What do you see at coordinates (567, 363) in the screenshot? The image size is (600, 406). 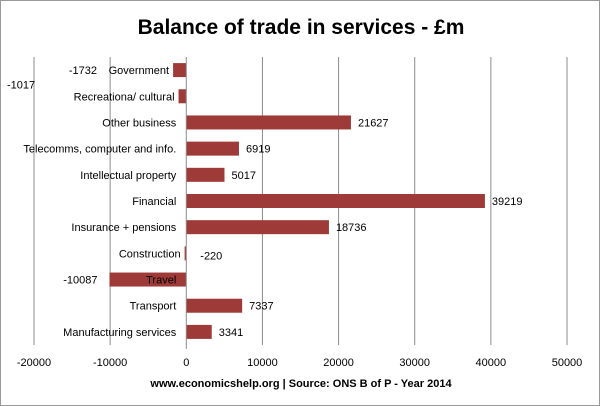 I see `x-tick-label: 50000` at bounding box center [567, 363].